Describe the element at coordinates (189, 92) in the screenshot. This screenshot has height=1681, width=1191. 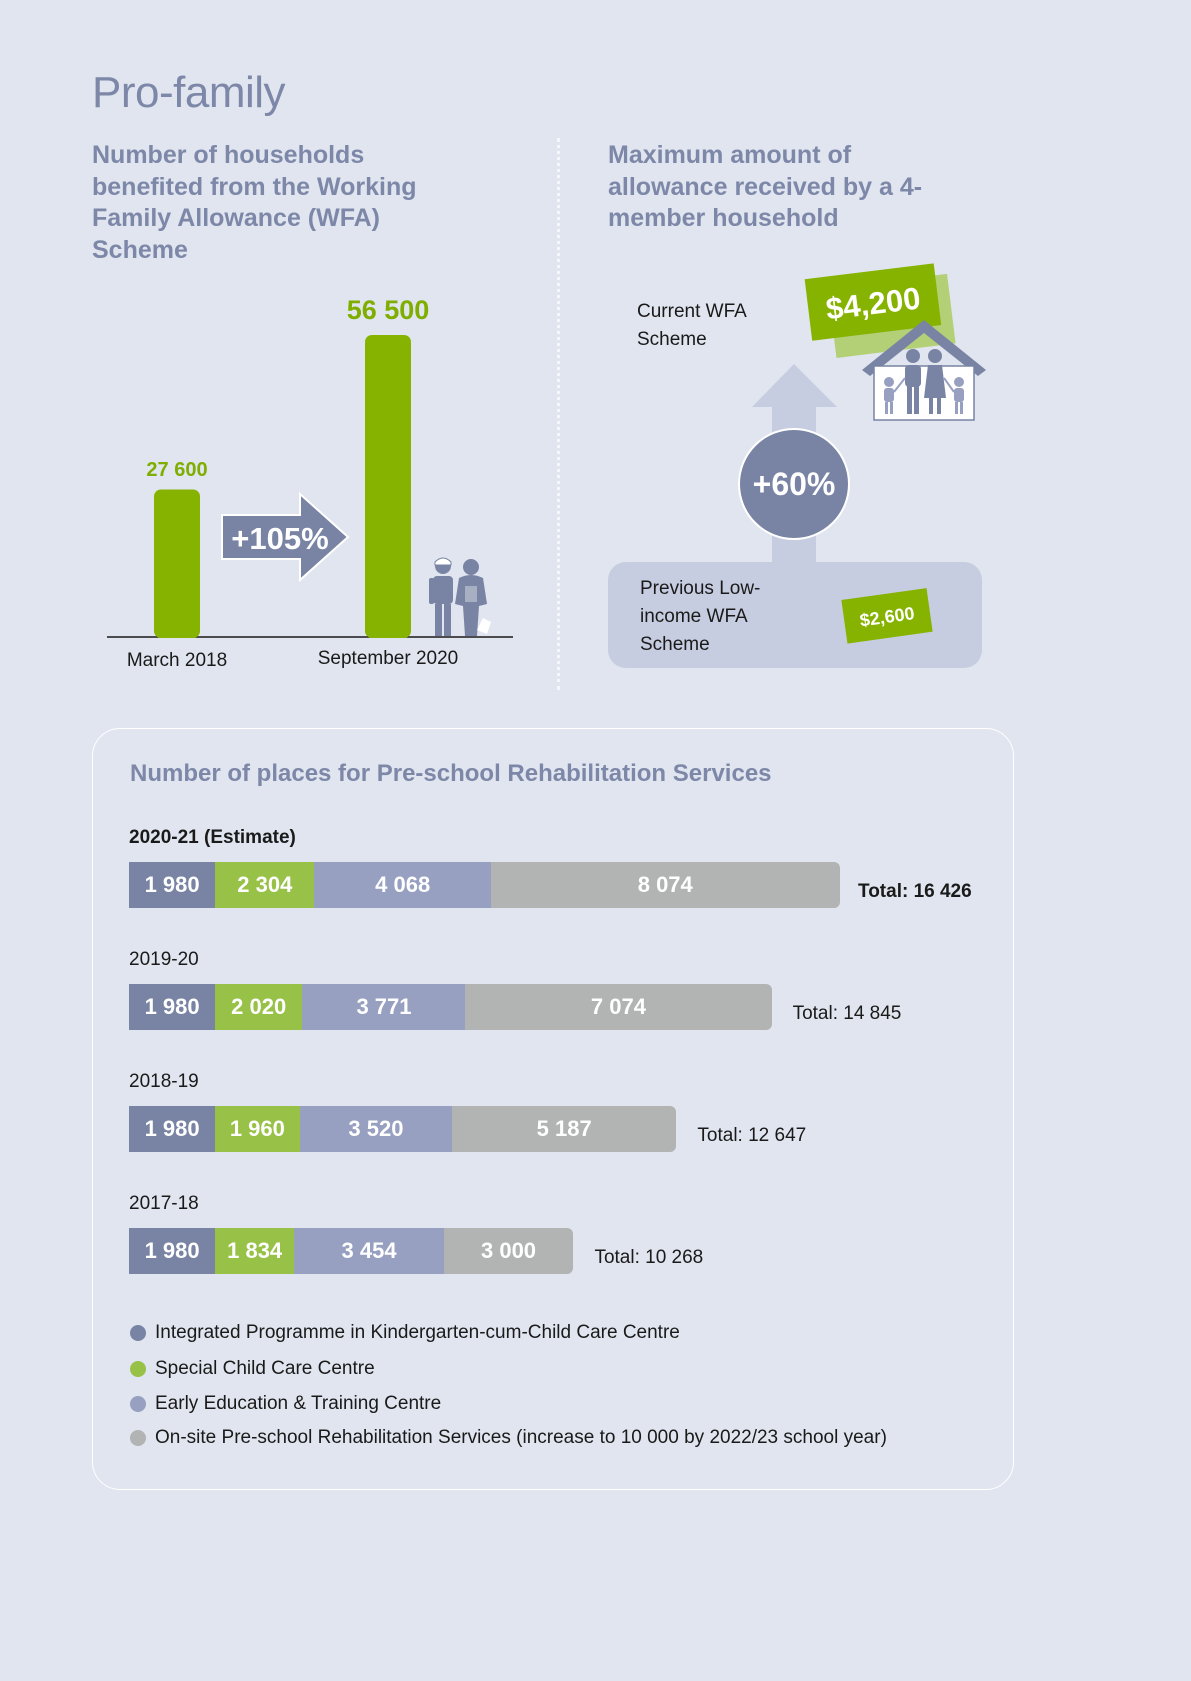
I see `page-title: Pro-family` at that location.